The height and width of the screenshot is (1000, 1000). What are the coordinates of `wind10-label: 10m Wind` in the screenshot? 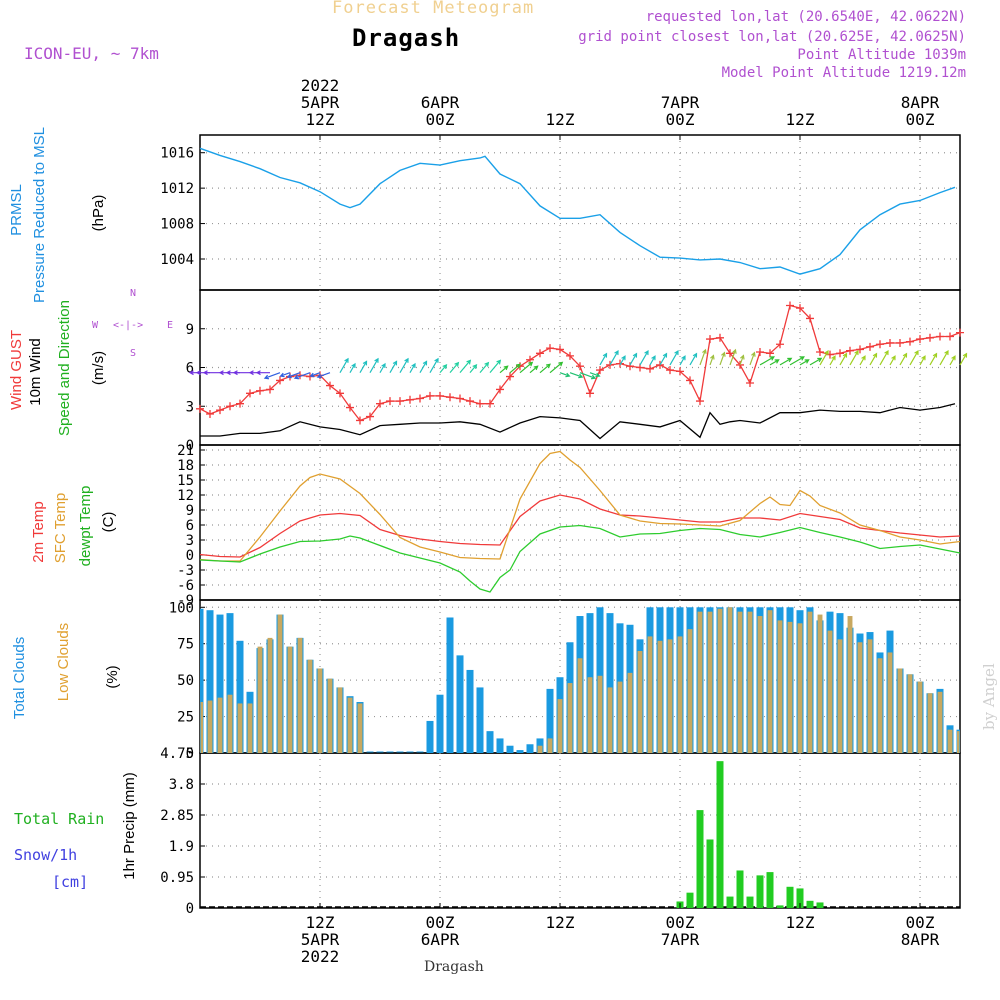 It's located at (35, 372).